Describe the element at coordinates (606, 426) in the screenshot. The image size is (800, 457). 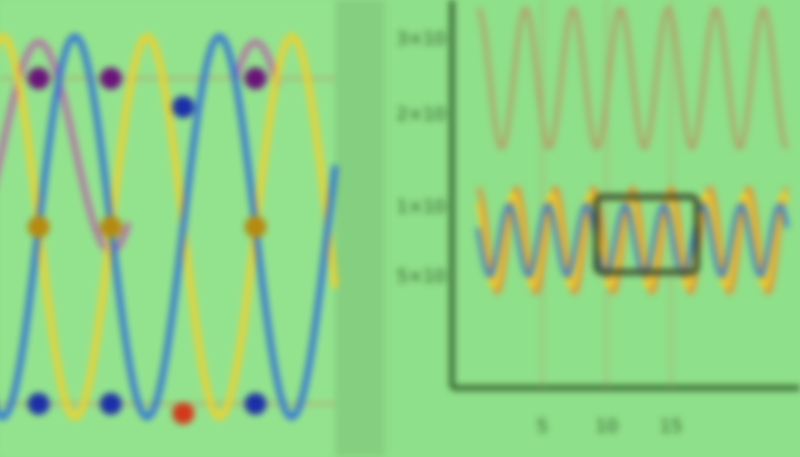
I see `right-xtick-label-1: 10` at that location.